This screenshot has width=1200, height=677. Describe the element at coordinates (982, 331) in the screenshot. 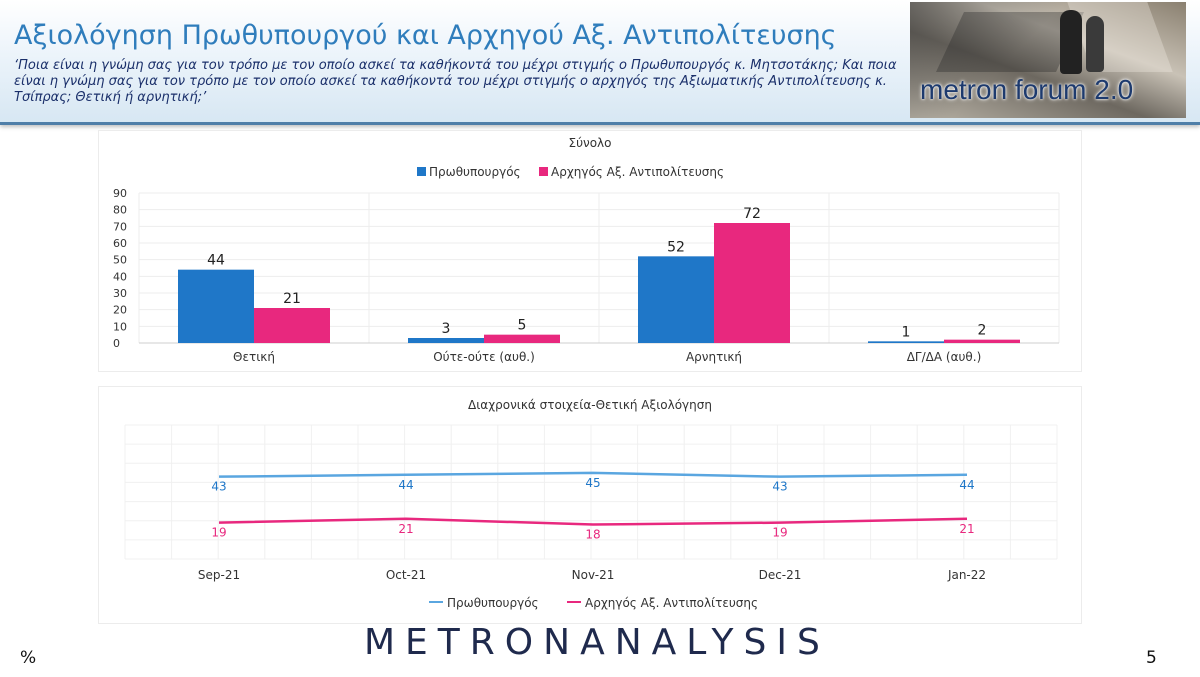

I see `bar-data-label: 2` at that location.